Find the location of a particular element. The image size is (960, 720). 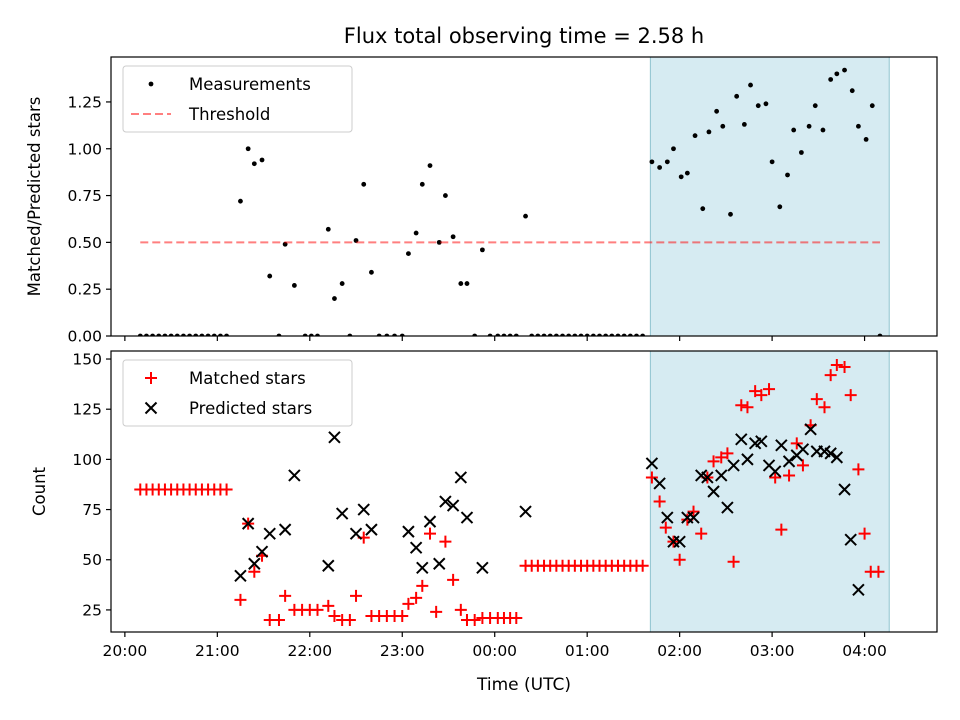

x-axis-label: Time (UTC) is located at coordinates (523, 685).